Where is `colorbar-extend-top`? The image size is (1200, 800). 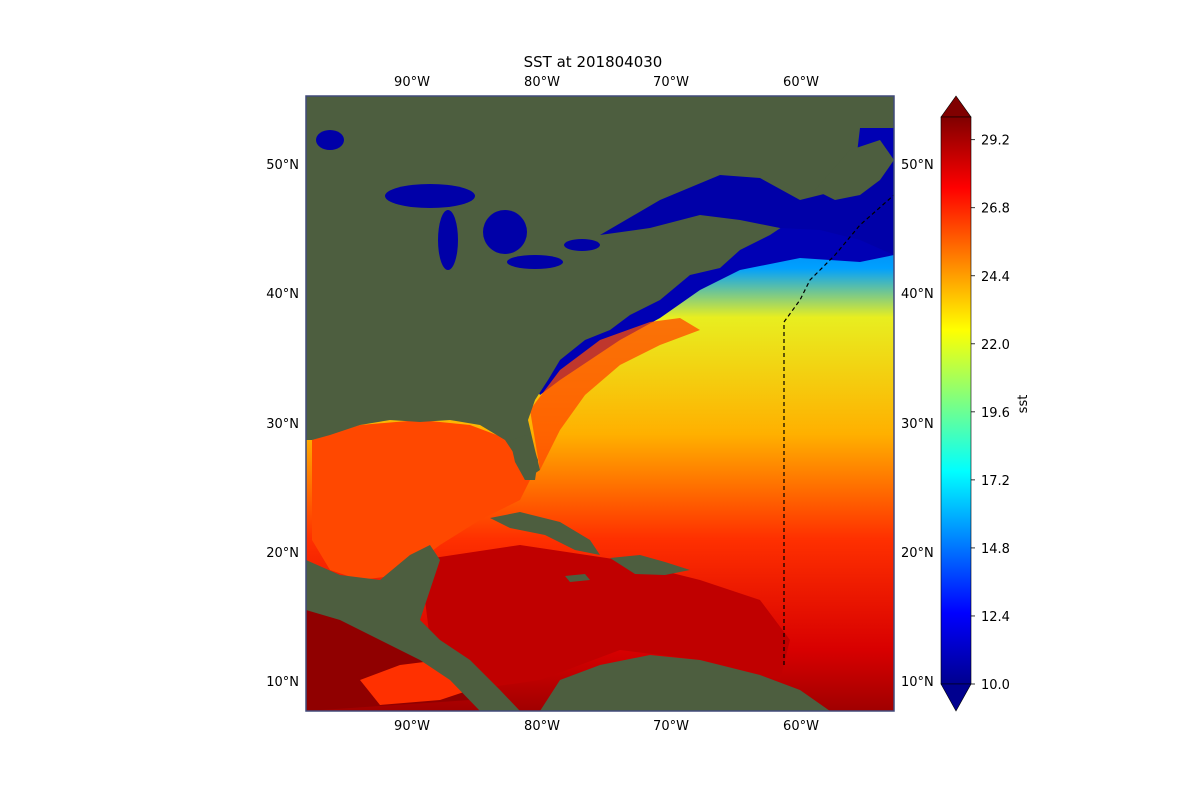 colorbar-extend-top is located at coordinates (956, 106).